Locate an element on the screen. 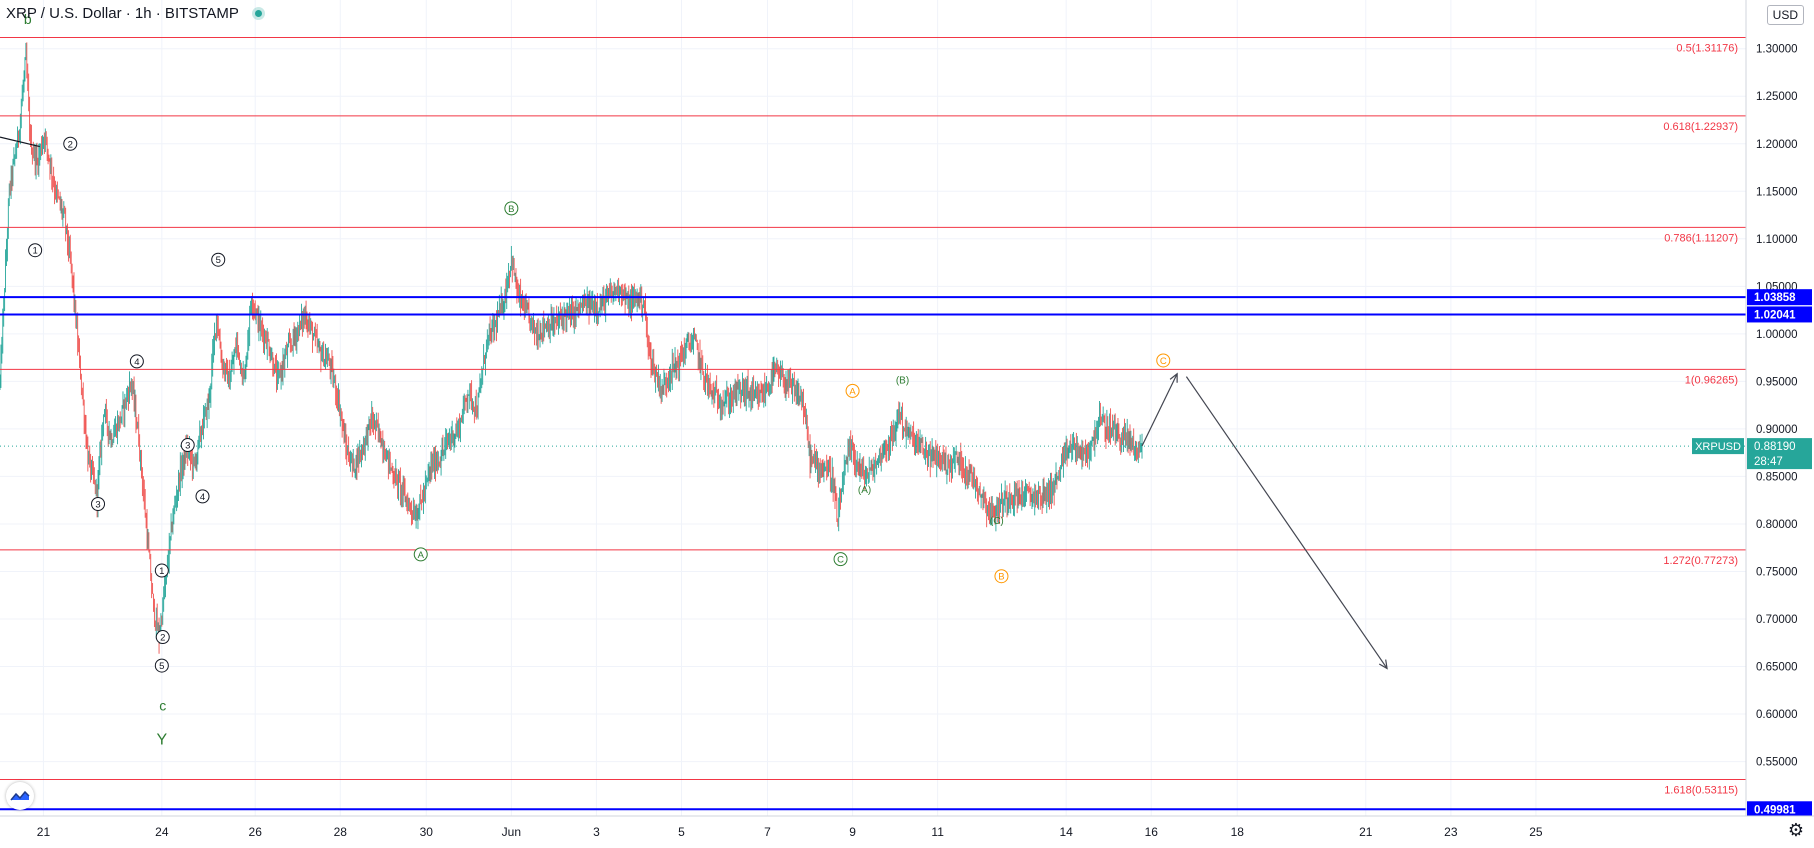 The height and width of the screenshot is (848, 1814). price-tick-label: 1.30000 is located at coordinates (1777, 50).